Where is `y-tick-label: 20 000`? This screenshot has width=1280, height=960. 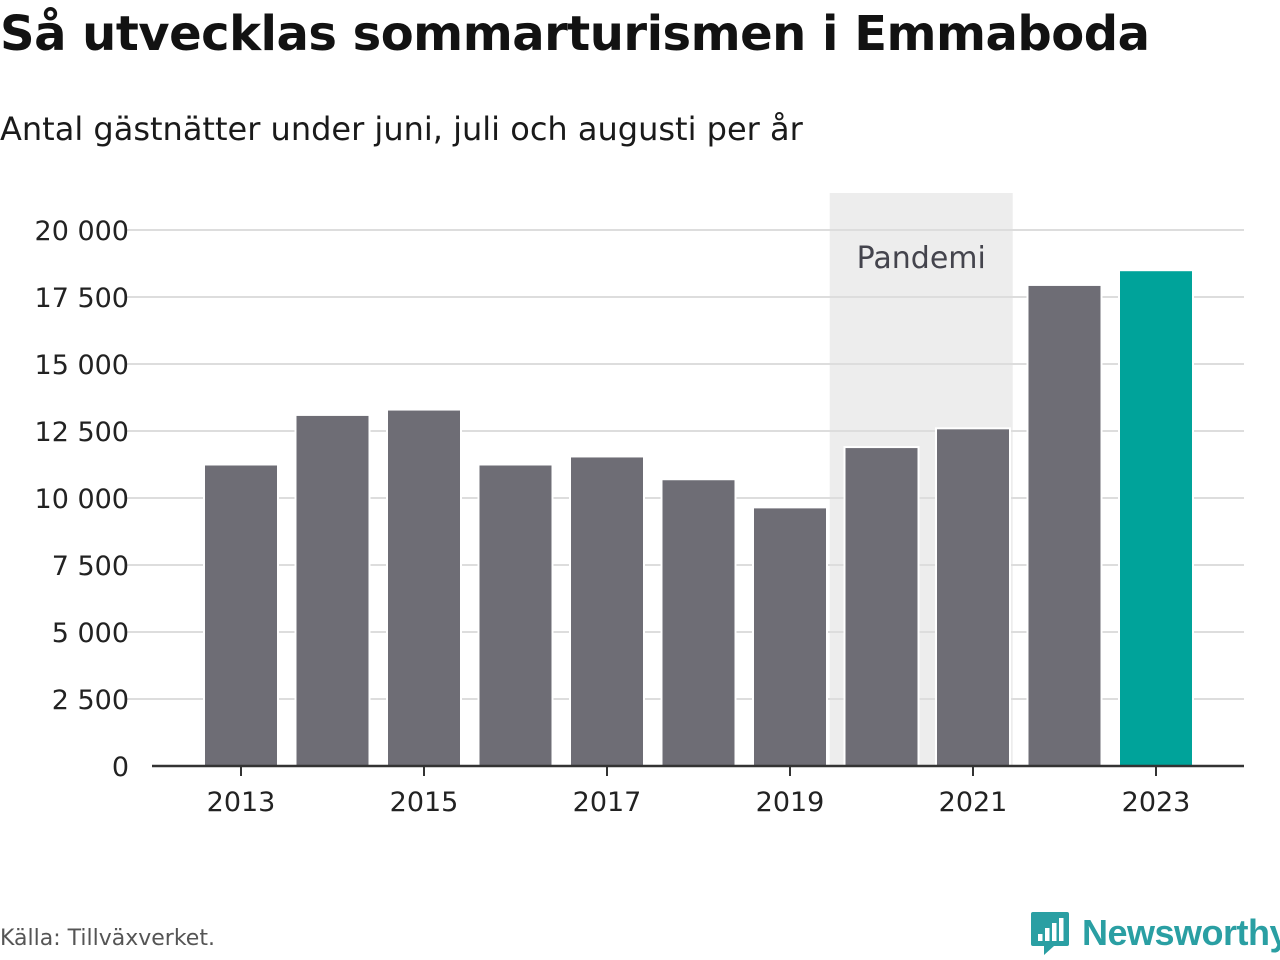
y-tick-label: 20 000 is located at coordinates (82, 231).